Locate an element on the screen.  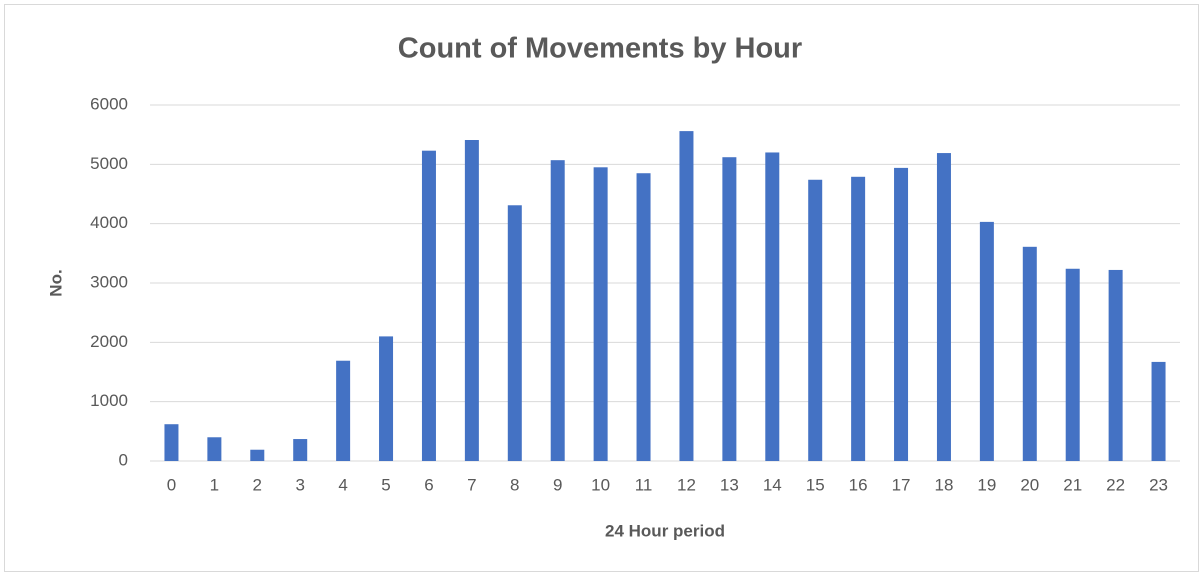
x-tick-label: 5 is located at coordinates (385, 484).